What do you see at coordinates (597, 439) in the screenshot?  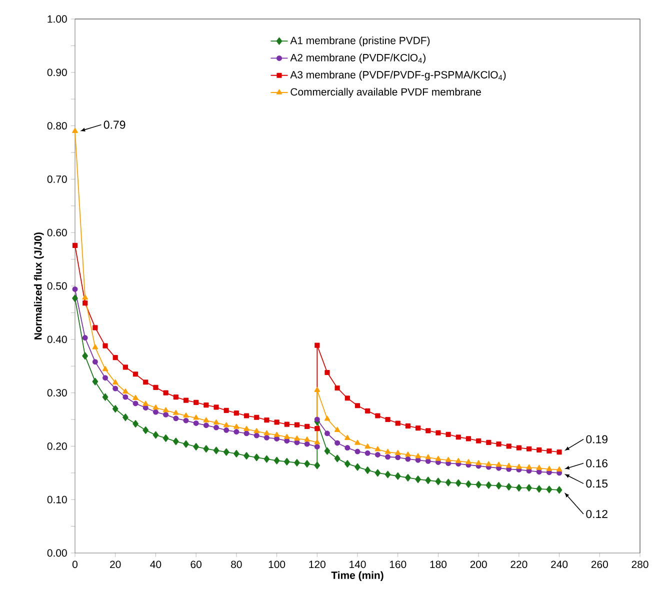 I see `annotation: 0.19` at bounding box center [597, 439].